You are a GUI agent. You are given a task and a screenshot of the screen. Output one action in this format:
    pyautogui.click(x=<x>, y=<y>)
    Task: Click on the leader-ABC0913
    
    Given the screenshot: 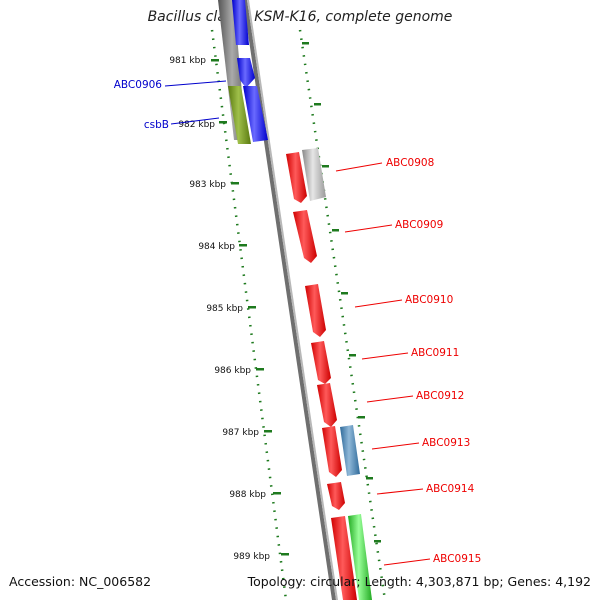 What is the action you would take?
    pyautogui.click(x=395, y=446)
    